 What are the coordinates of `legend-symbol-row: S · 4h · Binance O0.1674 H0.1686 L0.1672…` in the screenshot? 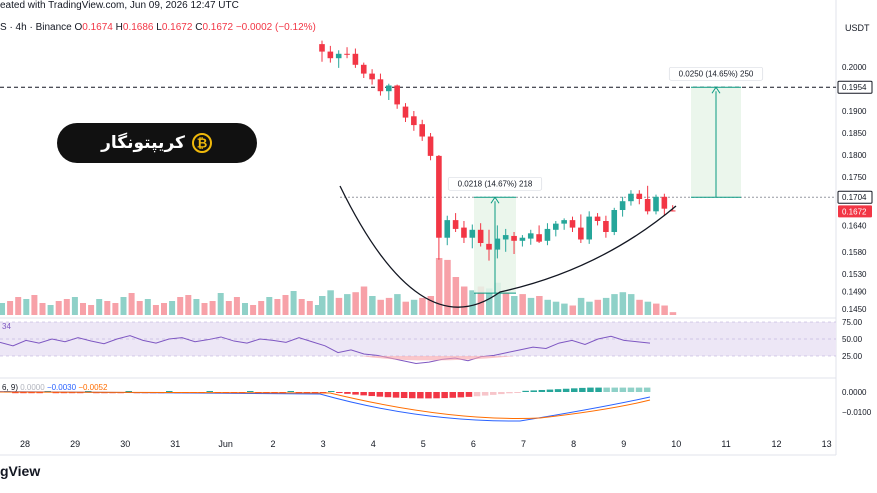 It's located at (158, 27).